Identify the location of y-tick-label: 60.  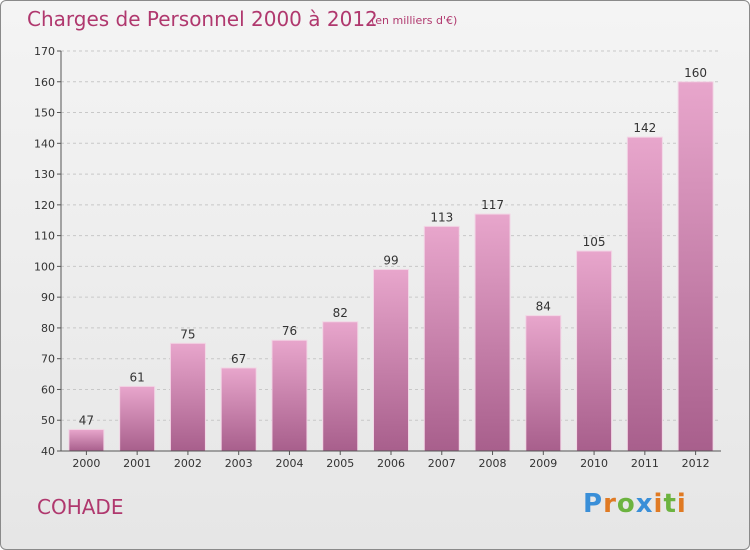
(48, 389).